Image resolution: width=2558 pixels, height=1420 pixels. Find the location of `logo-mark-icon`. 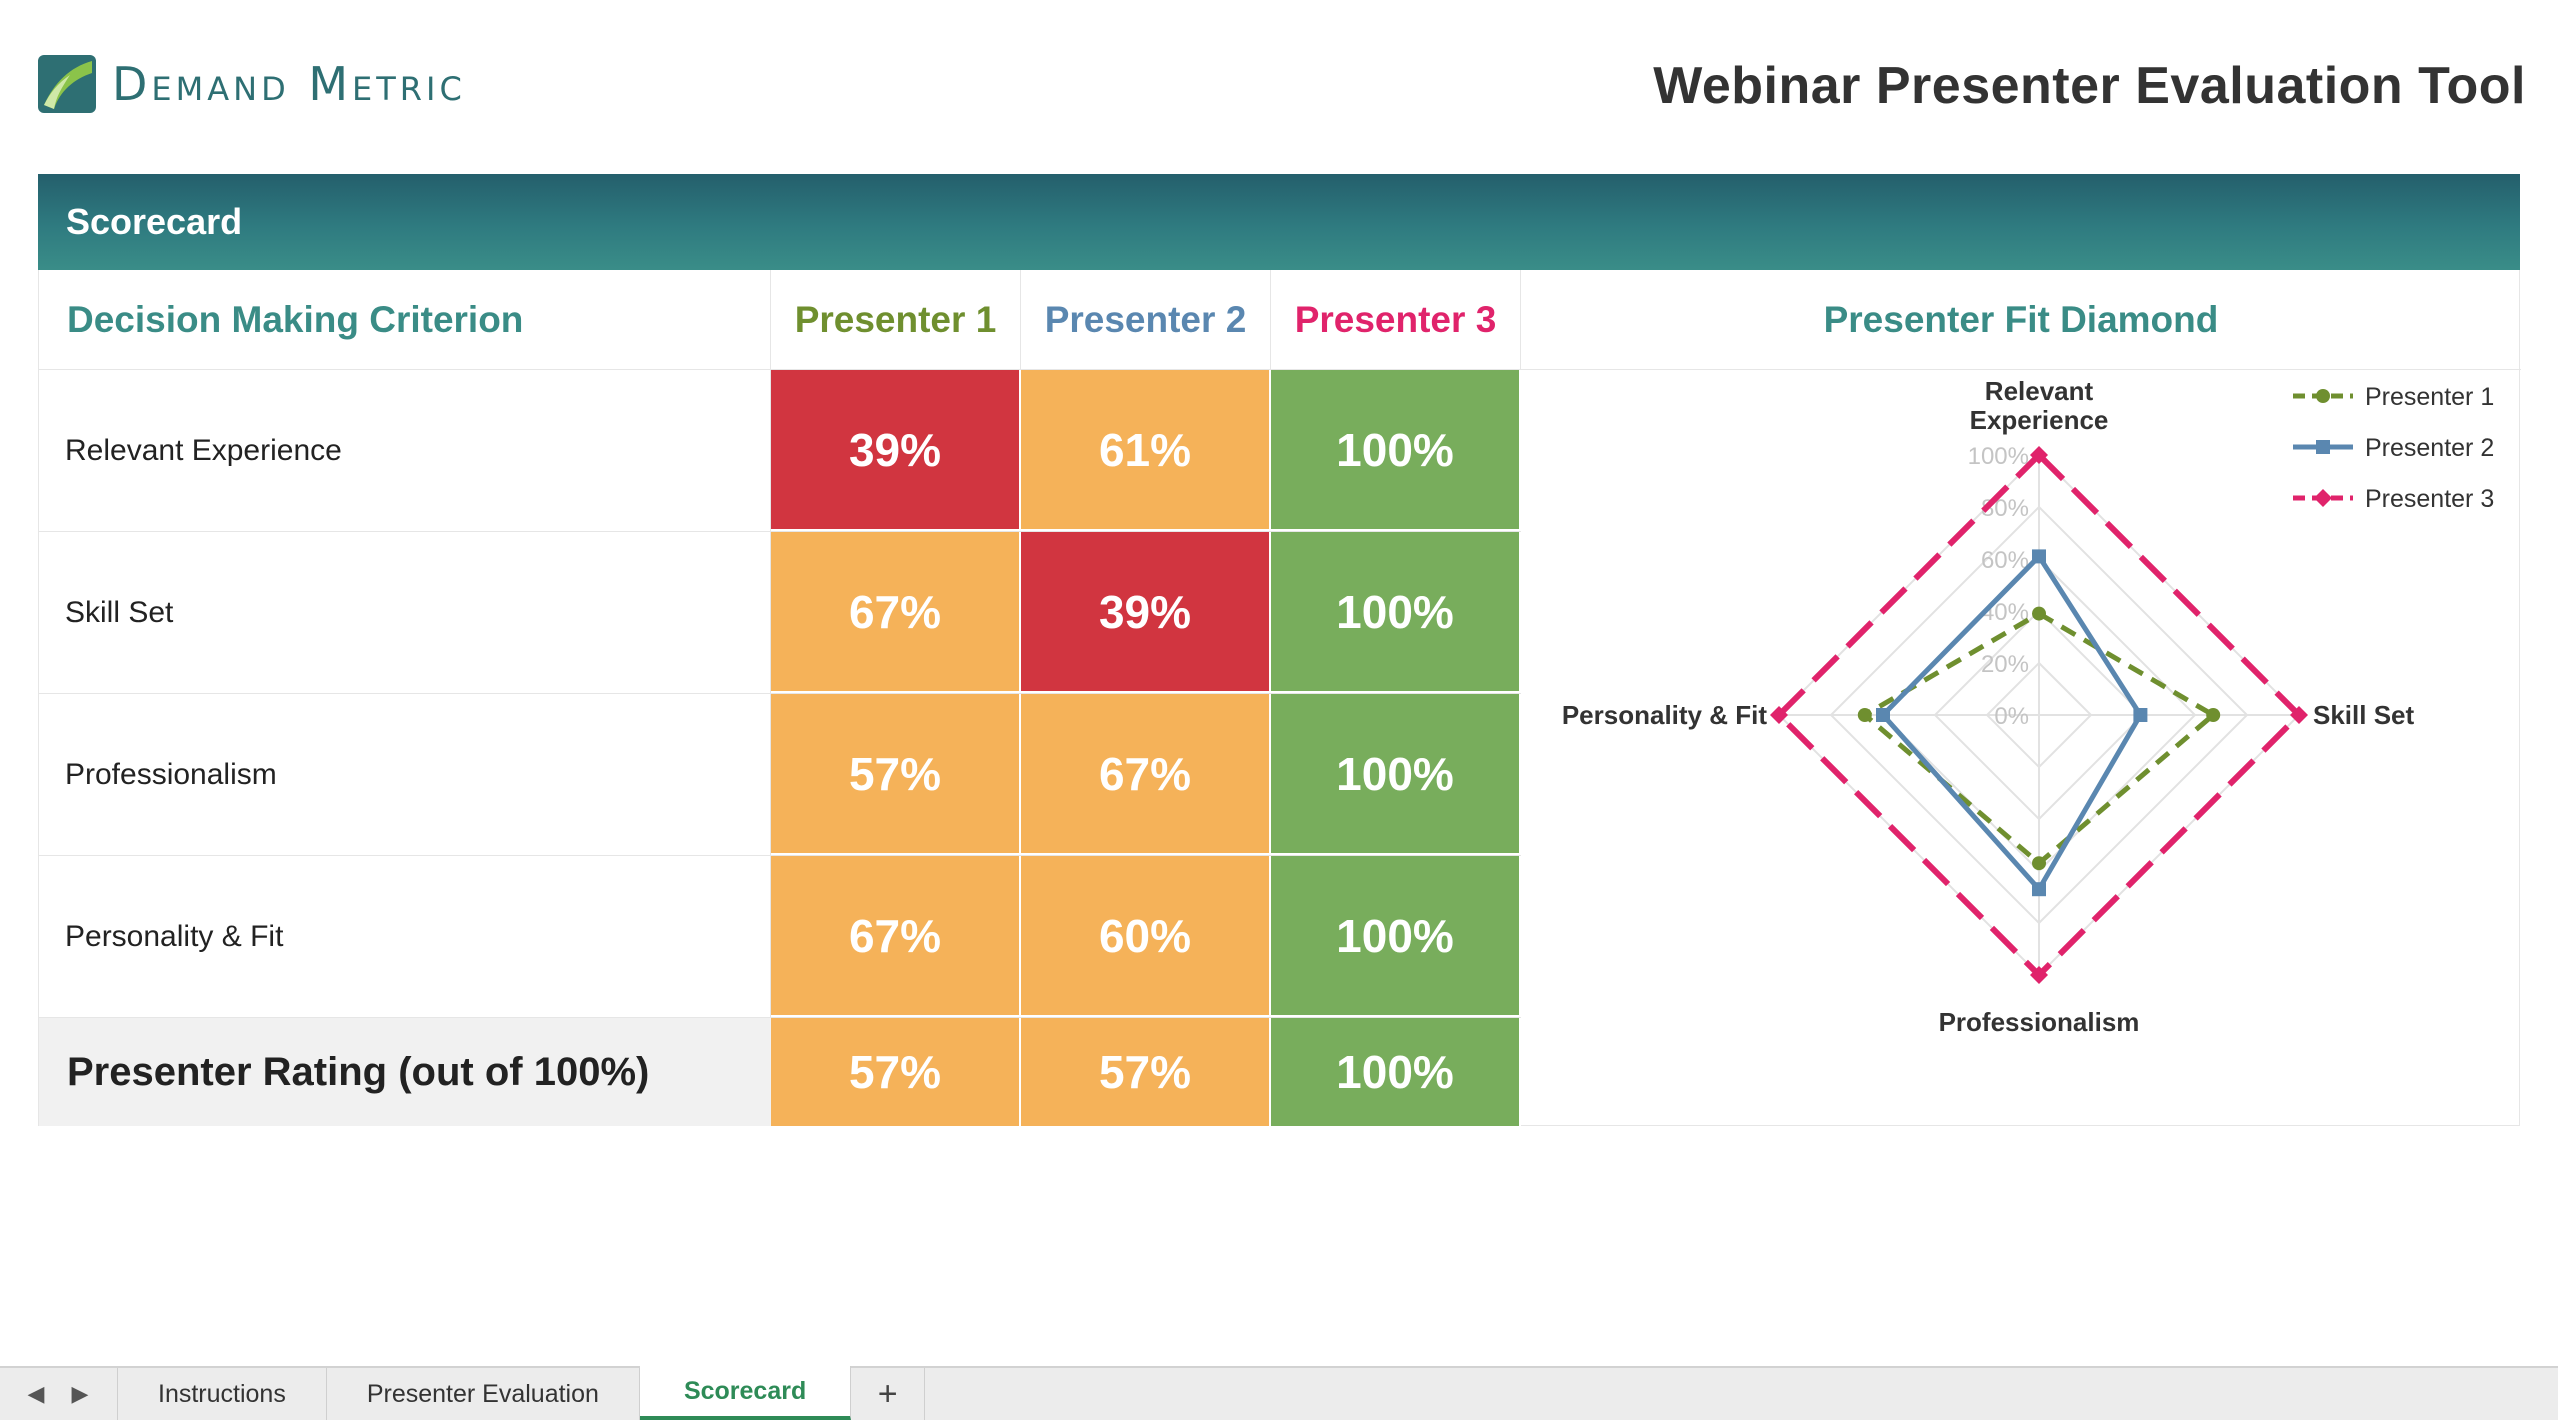

logo-mark-icon is located at coordinates (67, 84).